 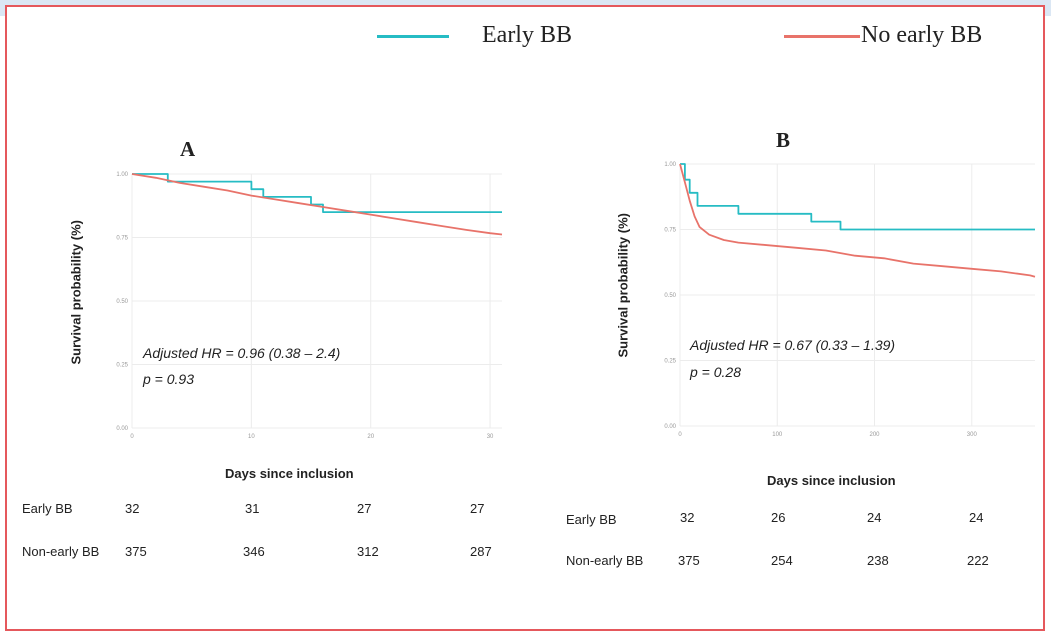 What do you see at coordinates (477, 508) in the screenshot?
I see `panel-a-risk-early-3: 27` at bounding box center [477, 508].